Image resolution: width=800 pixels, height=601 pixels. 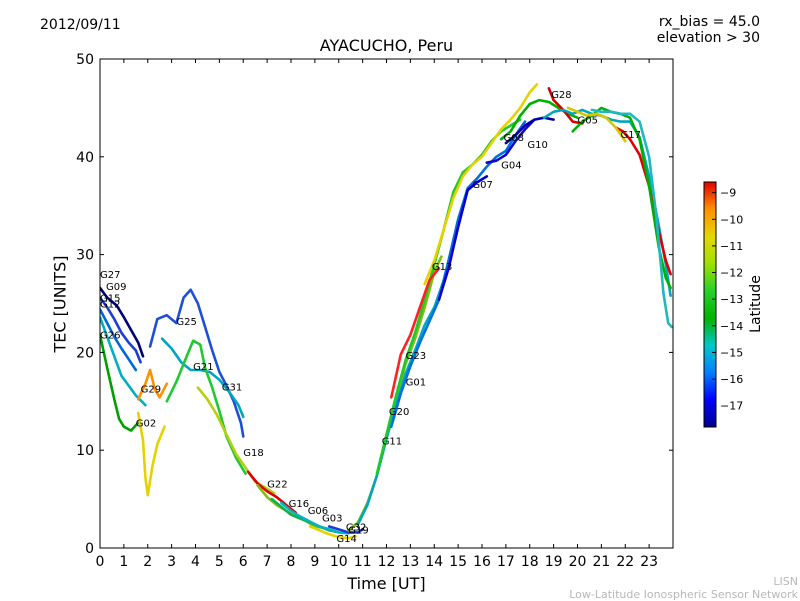 I want to click on prn-label-G18: G18, so click(x=253, y=453).